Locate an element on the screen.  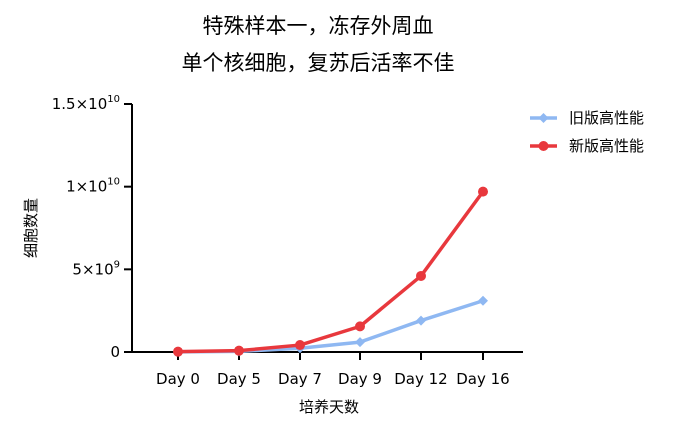
y-tick-label: 1.5×1010 is located at coordinates (86, 103).